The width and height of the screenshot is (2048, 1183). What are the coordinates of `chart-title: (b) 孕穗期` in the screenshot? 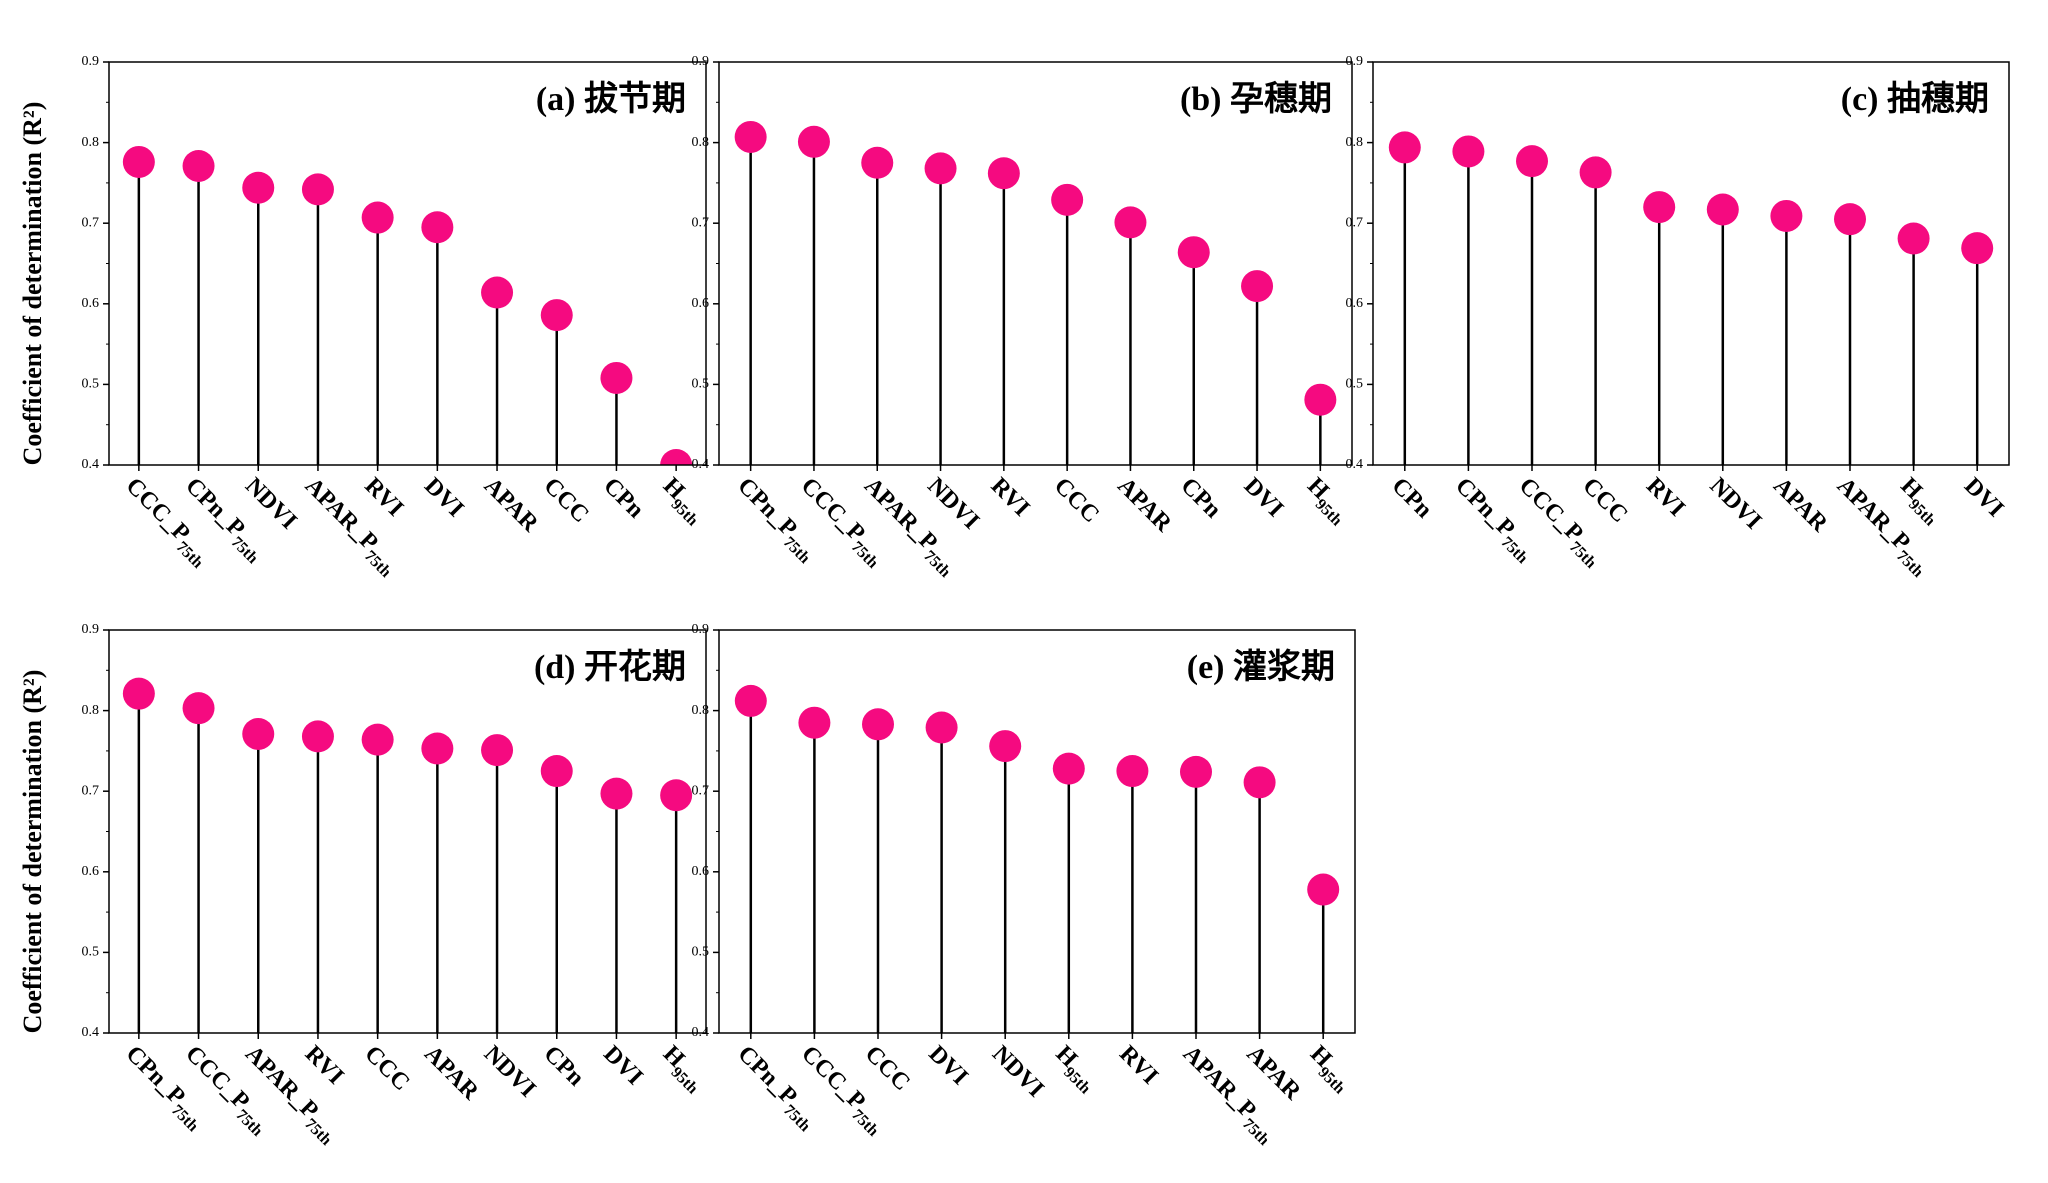 It's located at (1256, 99).